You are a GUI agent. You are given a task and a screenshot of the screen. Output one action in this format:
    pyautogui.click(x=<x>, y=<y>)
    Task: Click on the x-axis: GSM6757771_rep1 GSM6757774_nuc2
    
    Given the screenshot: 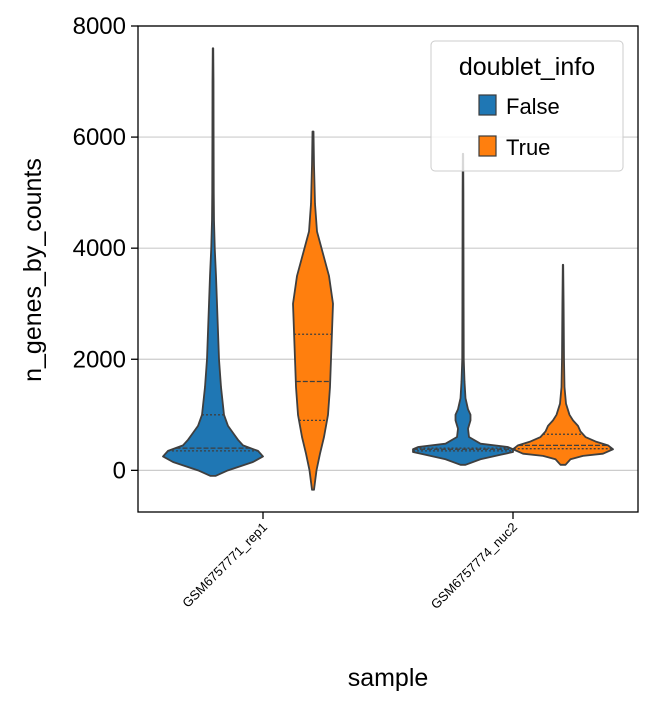 What is the action you would take?
    pyautogui.click(x=349, y=562)
    